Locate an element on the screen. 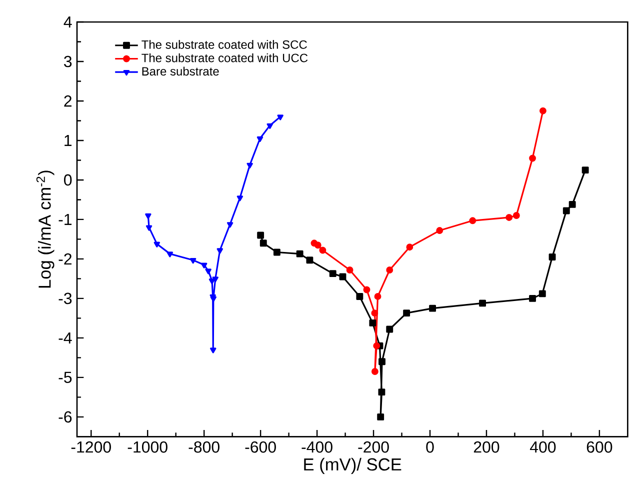 This screenshot has width=630, height=500. y-tick-label: 0 is located at coordinates (68, 180).